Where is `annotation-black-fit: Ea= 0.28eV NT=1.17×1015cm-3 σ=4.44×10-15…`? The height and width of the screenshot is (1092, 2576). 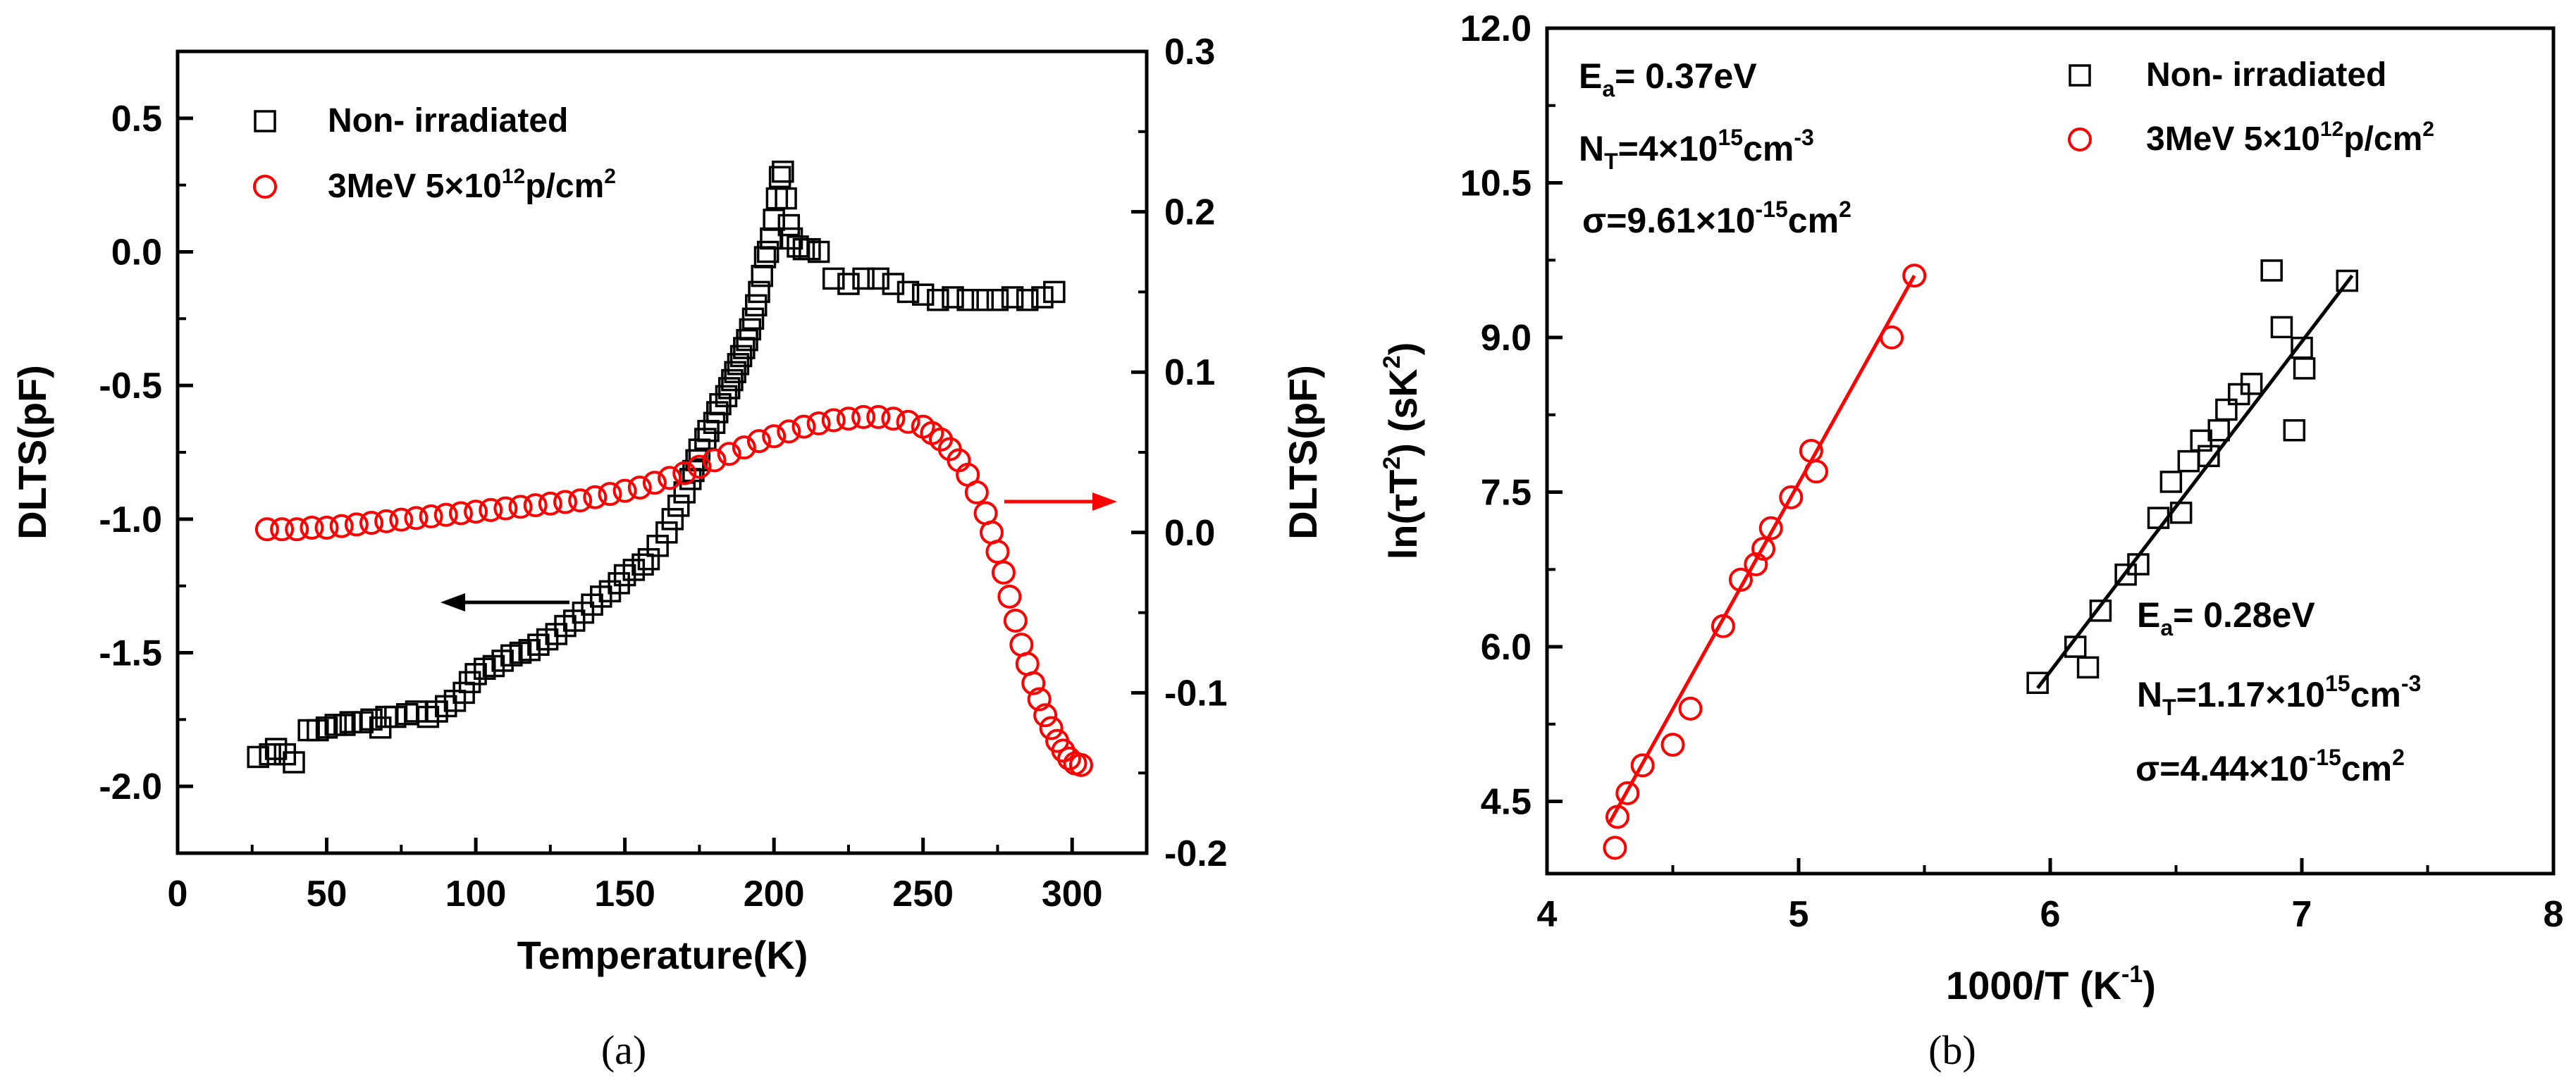
annotation-black-fit: Ea= 0.28eV NT=1.17×1015cm-3 σ=4.44×10-15… is located at coordinates (2279, 691).